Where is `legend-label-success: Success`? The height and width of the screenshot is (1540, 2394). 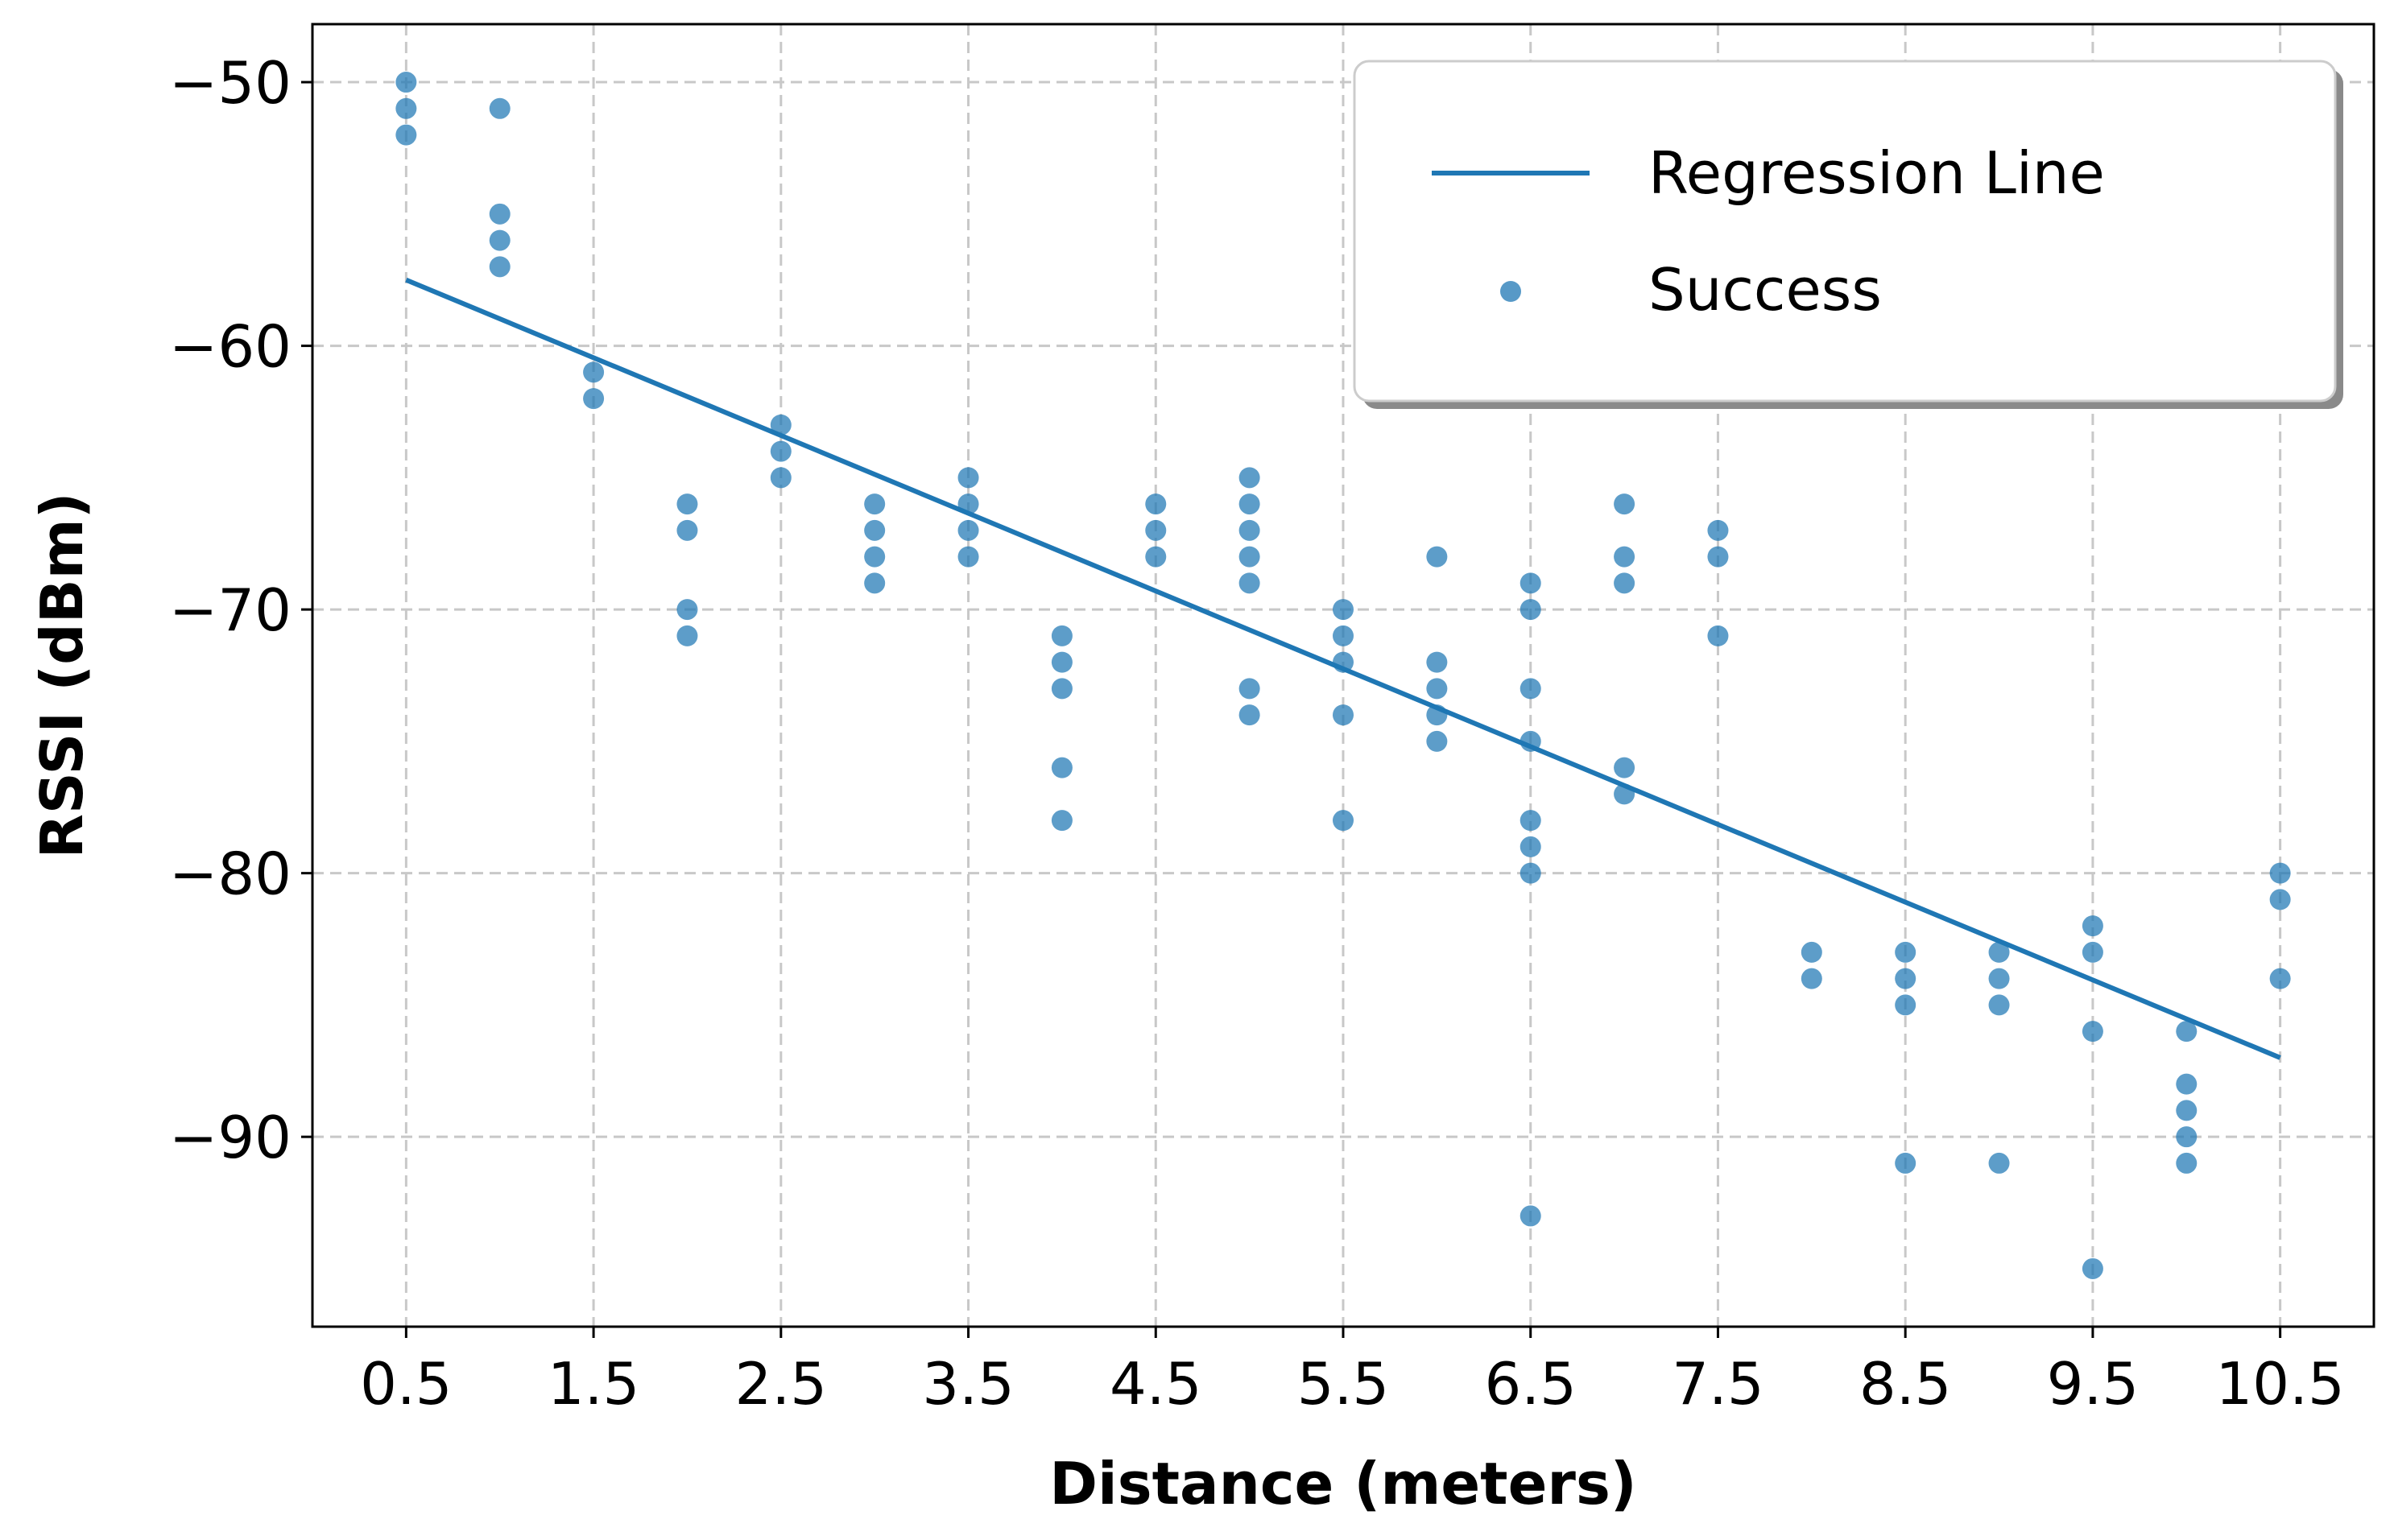 legend-label-success: Success is located at coordinates (1765, 290).